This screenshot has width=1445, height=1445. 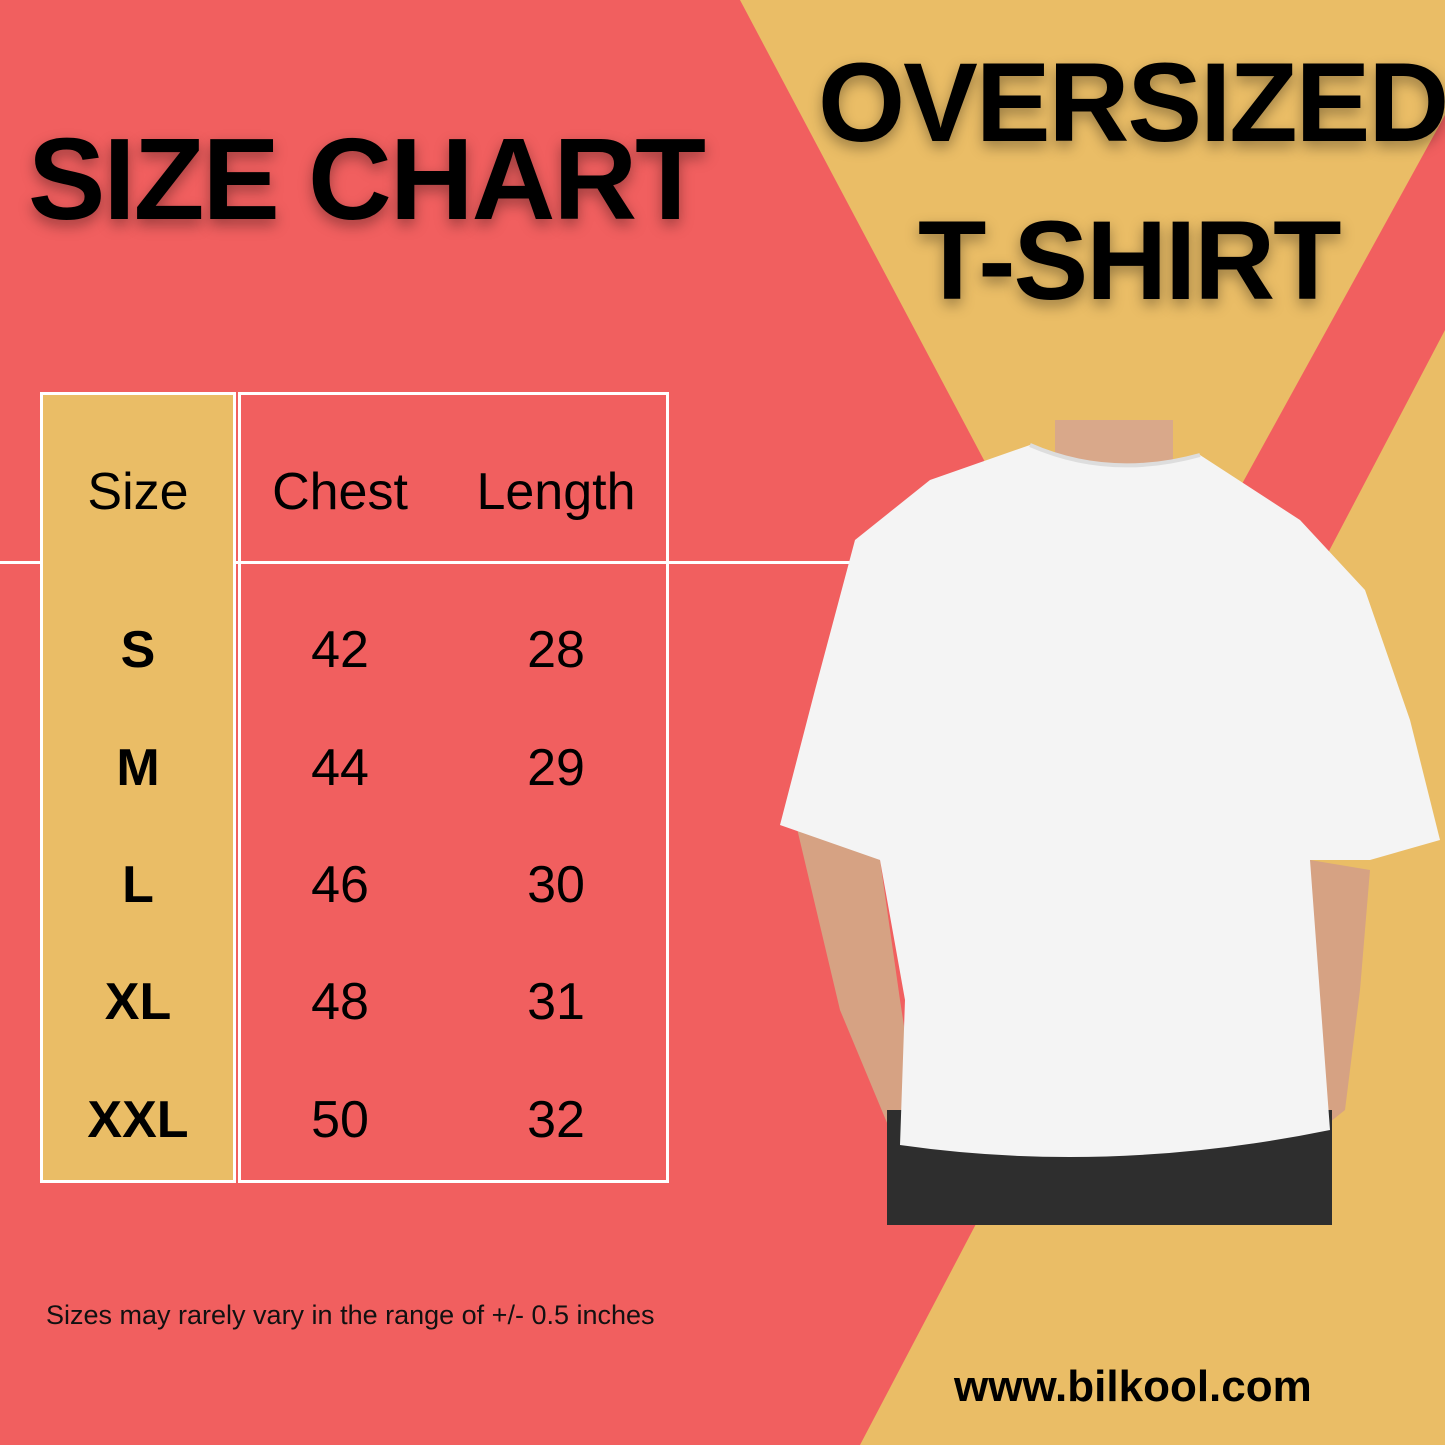 What do you see at coordinates (340, 1002) in the screenshot?
I see `chest-cell: 48` at bounding box center [340, 1002].